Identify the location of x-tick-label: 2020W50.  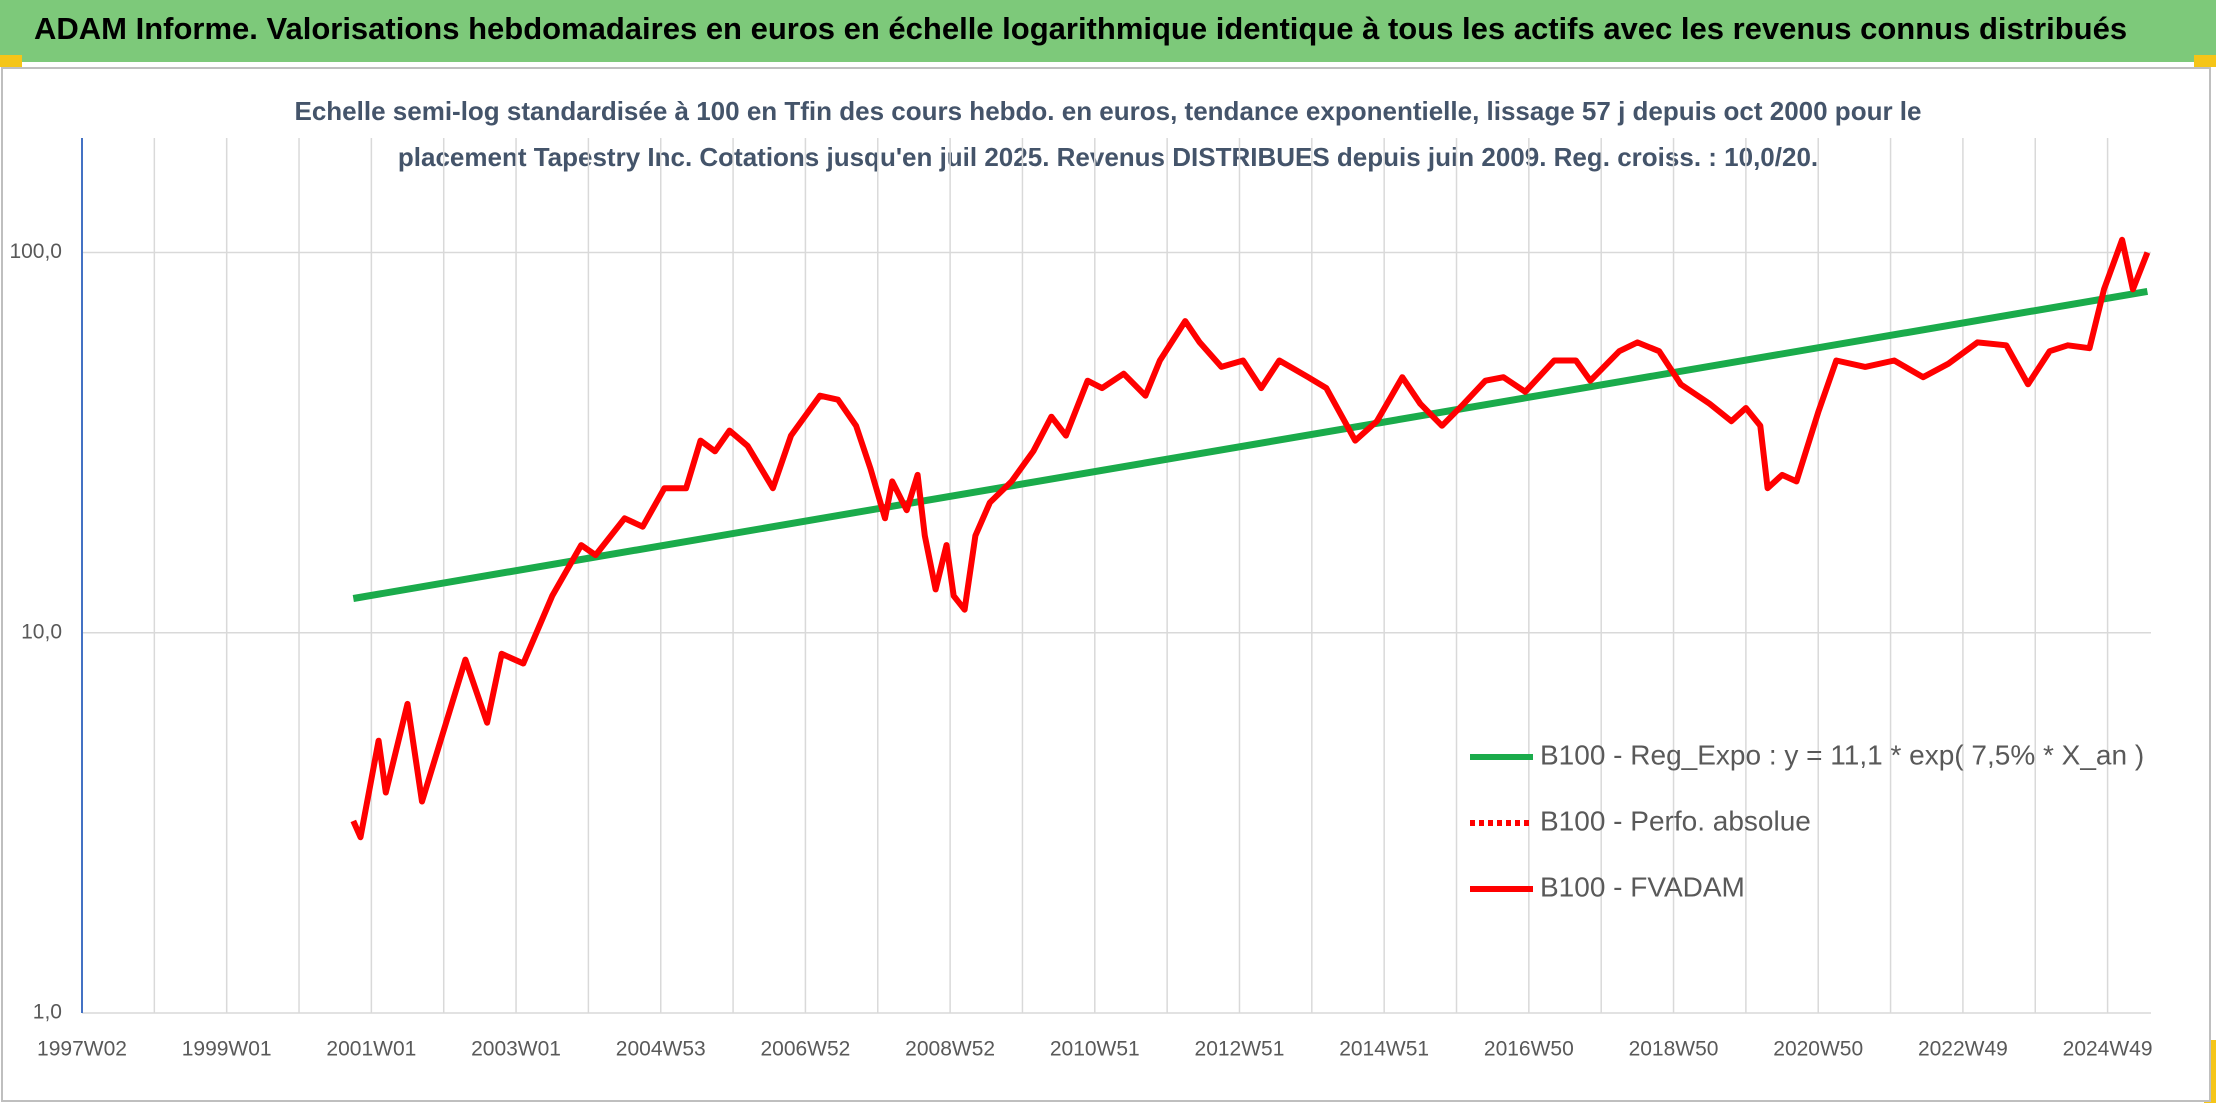
(1818, 1049).